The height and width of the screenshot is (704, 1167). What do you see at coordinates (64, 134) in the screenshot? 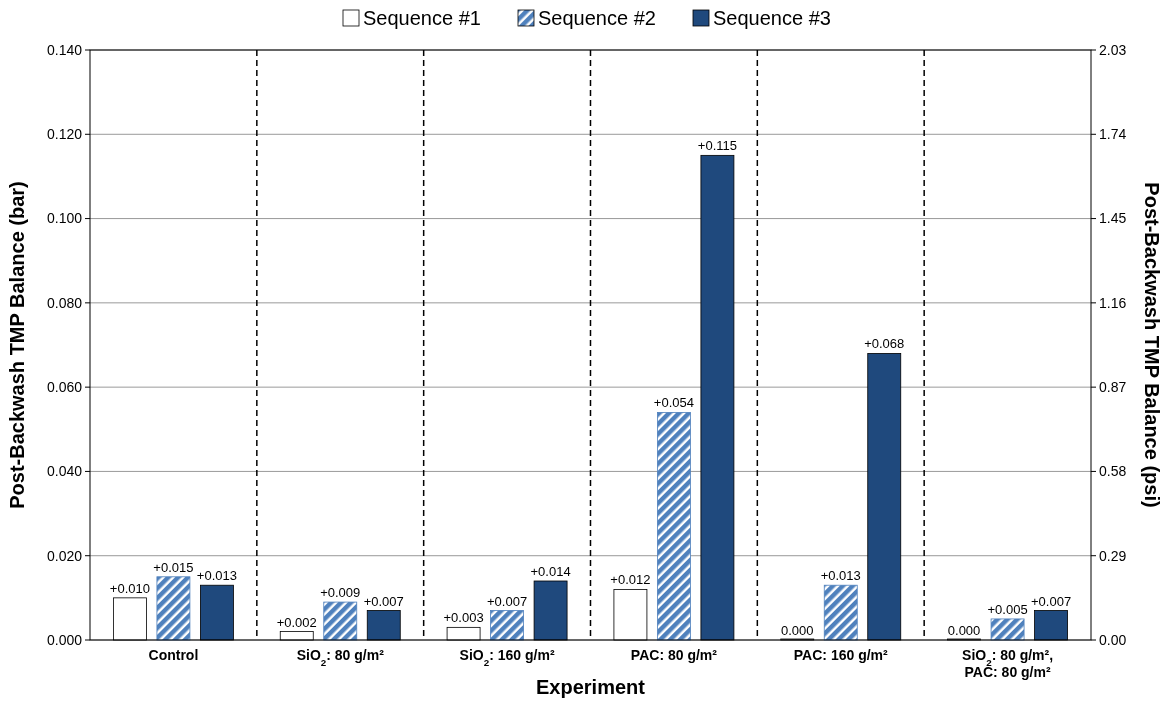
I see `y-tick-label: 0.120` at bounding box center [64, 134].